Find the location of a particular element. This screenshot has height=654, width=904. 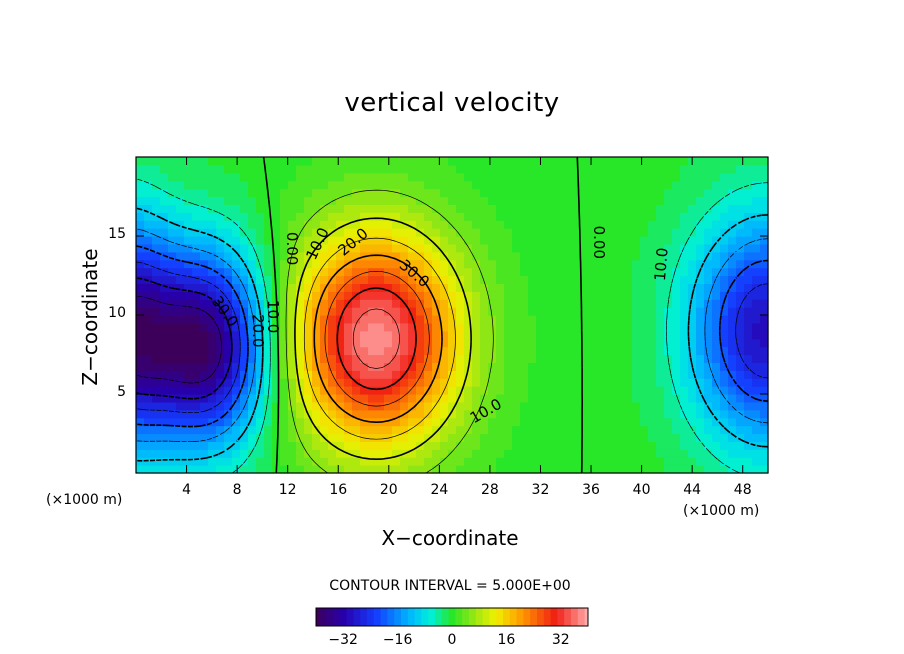

colorbar-cell is located at coordinates (525, 617).